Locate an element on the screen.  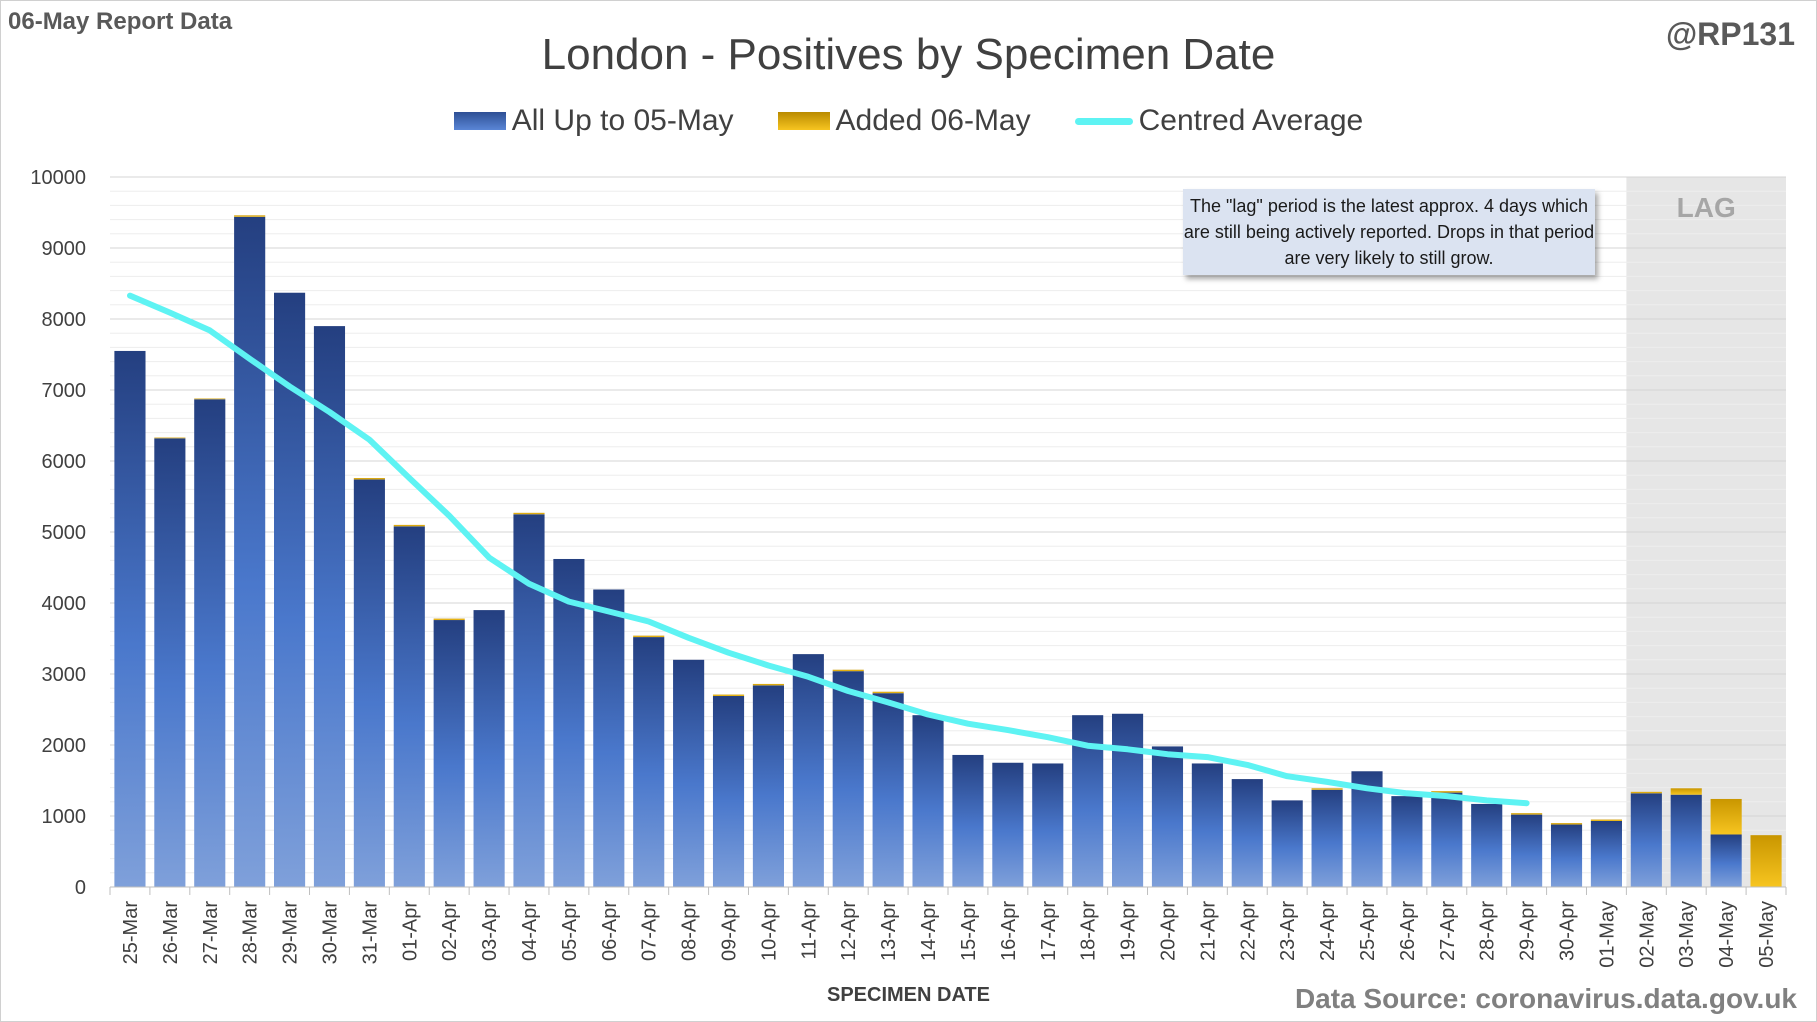
legend-label-added: Added 06-May is located at coordinates (933, 120).